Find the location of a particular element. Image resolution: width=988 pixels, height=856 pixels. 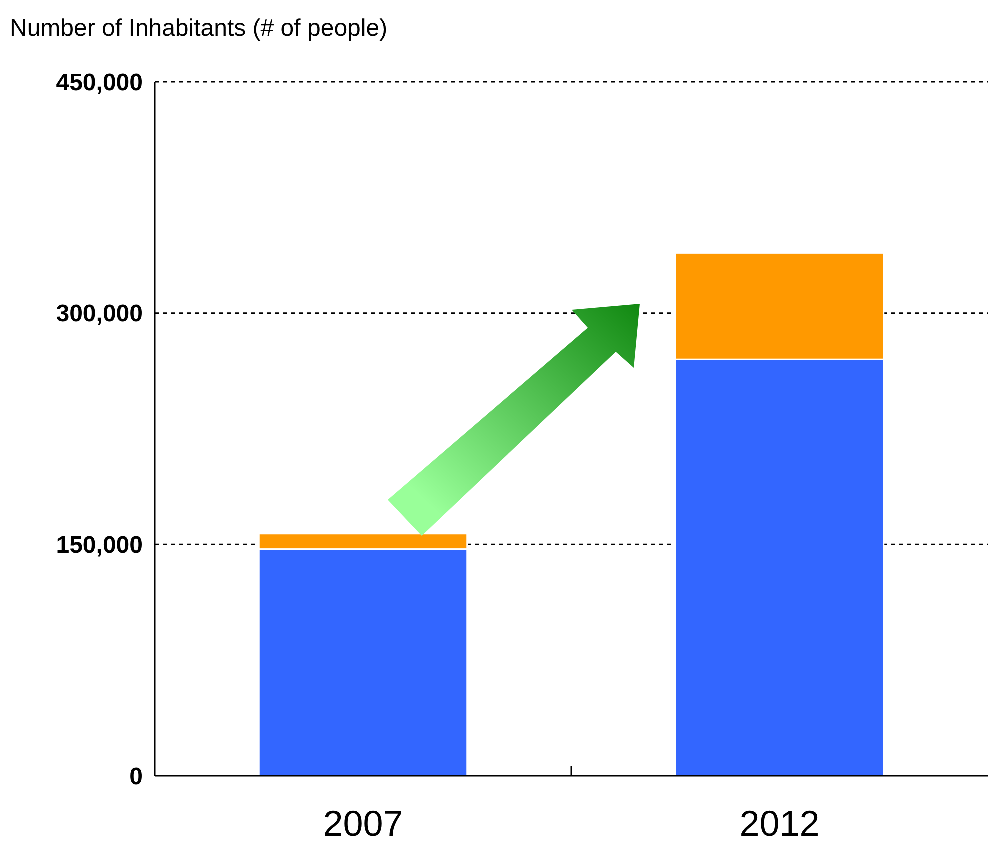

x-tick-label: 2007 is located at coordinates (363, 823).